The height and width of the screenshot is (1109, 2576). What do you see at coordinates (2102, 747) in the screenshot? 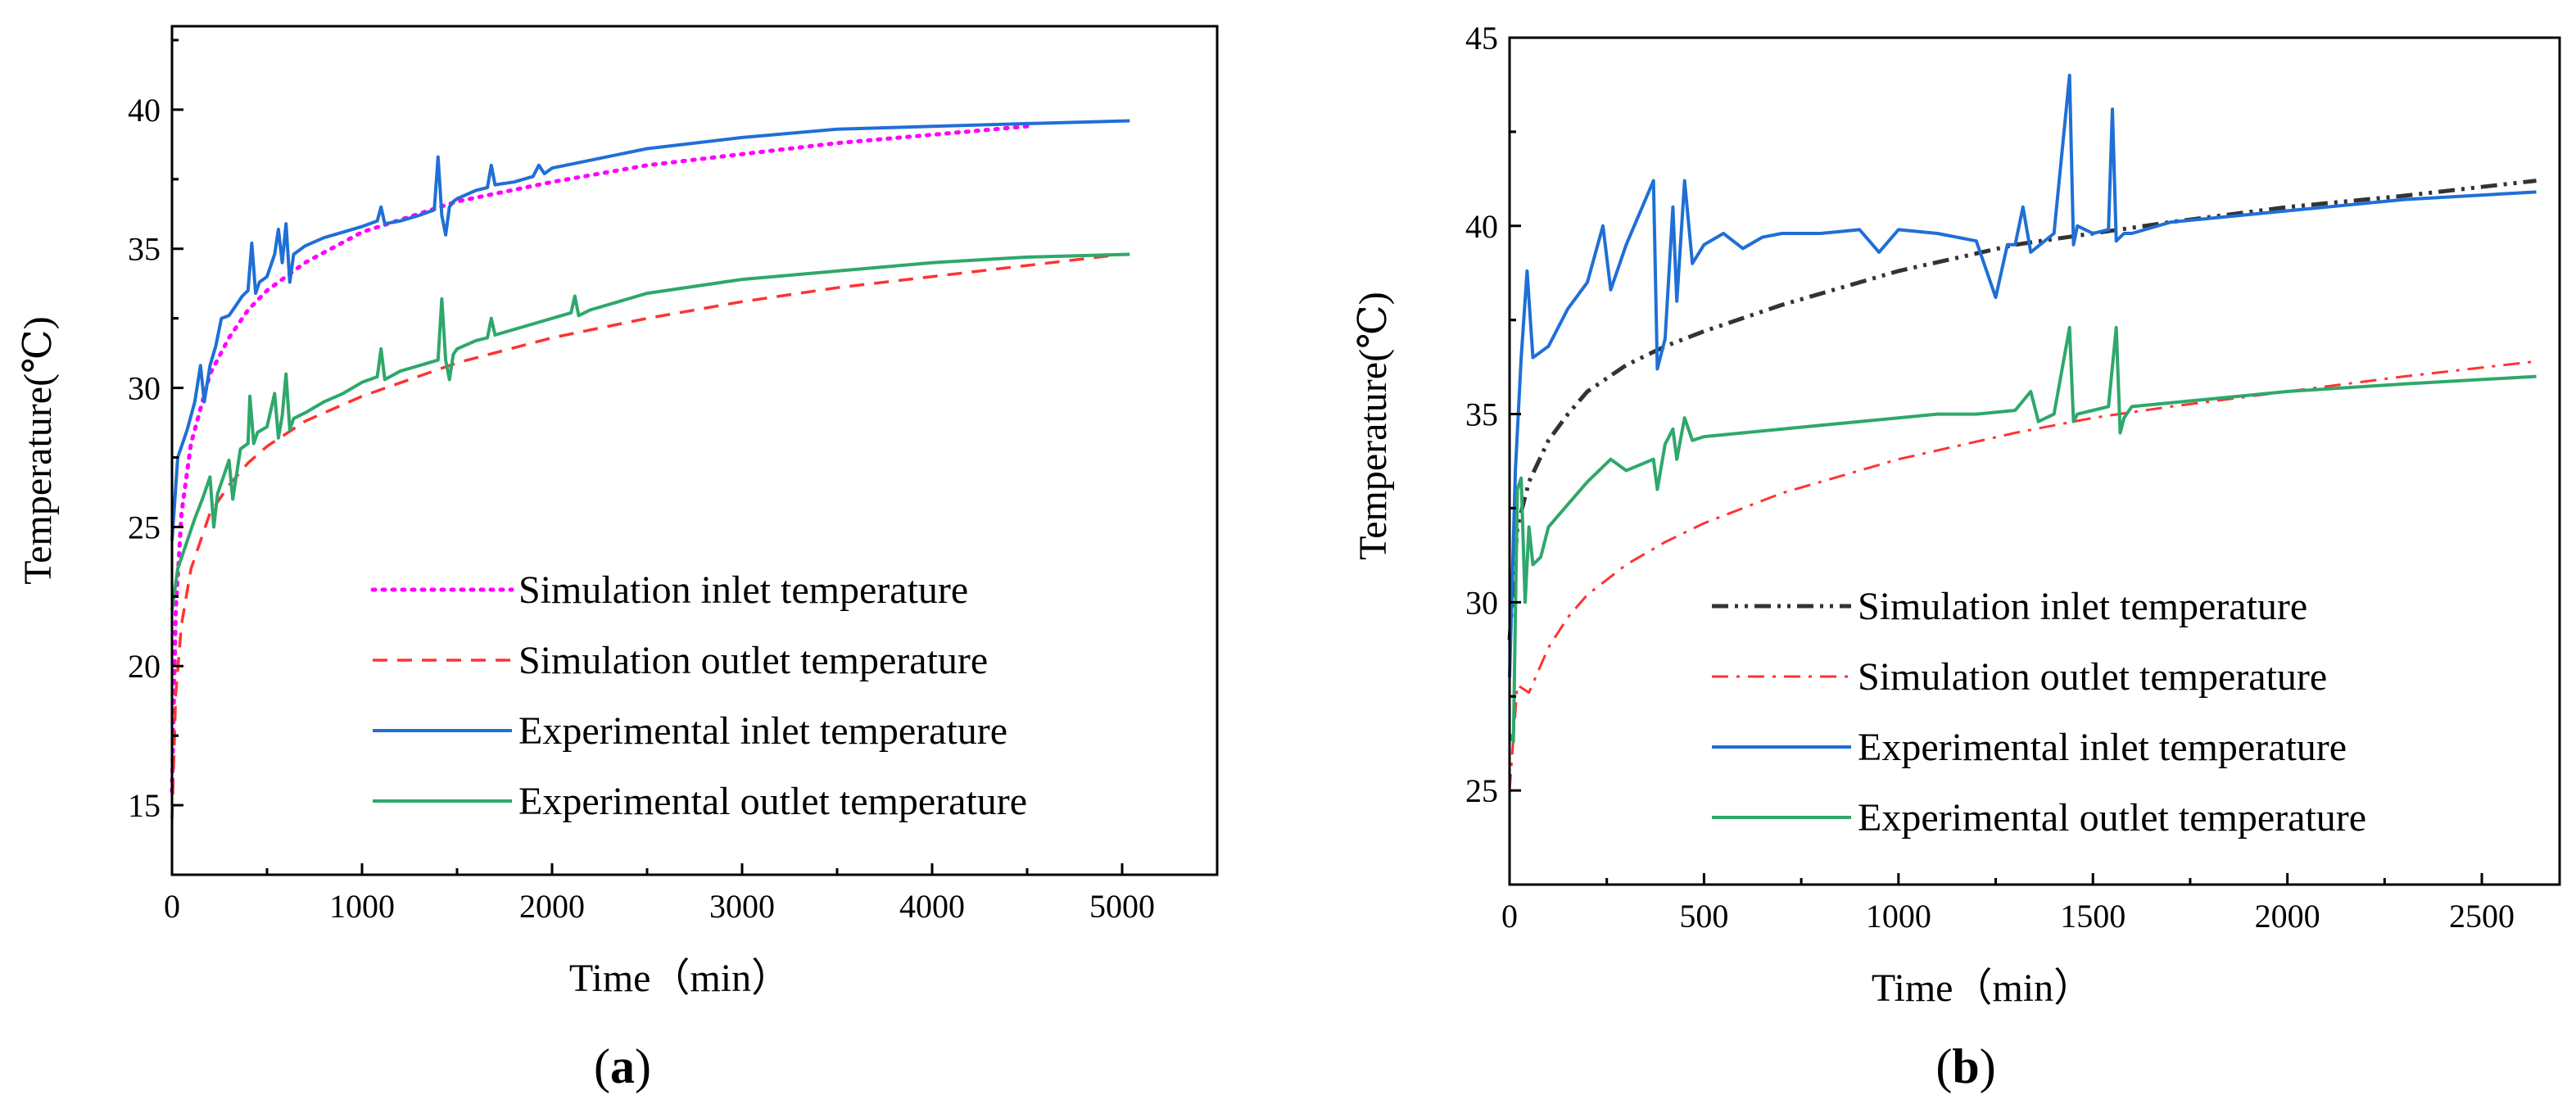
I see `legend-label-b-3: Experimental inlet temperature` at bounding box center [2102, 747].